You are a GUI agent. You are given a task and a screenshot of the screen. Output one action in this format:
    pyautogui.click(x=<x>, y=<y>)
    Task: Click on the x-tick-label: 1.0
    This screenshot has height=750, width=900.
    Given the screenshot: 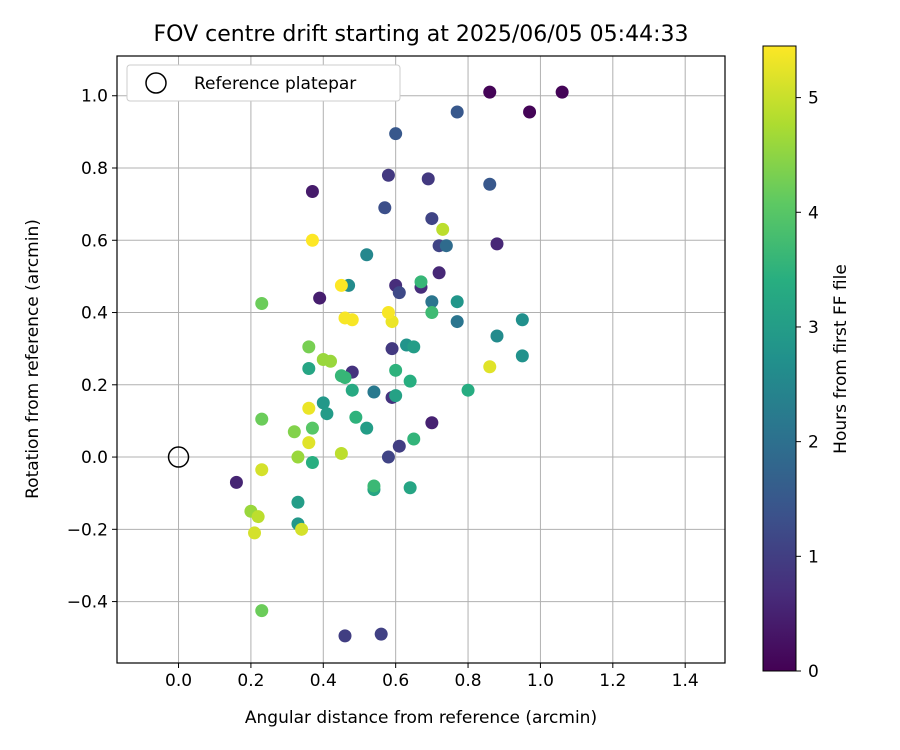 What is the action you would take?
    pyautogui.click(x=540, y=681)
    